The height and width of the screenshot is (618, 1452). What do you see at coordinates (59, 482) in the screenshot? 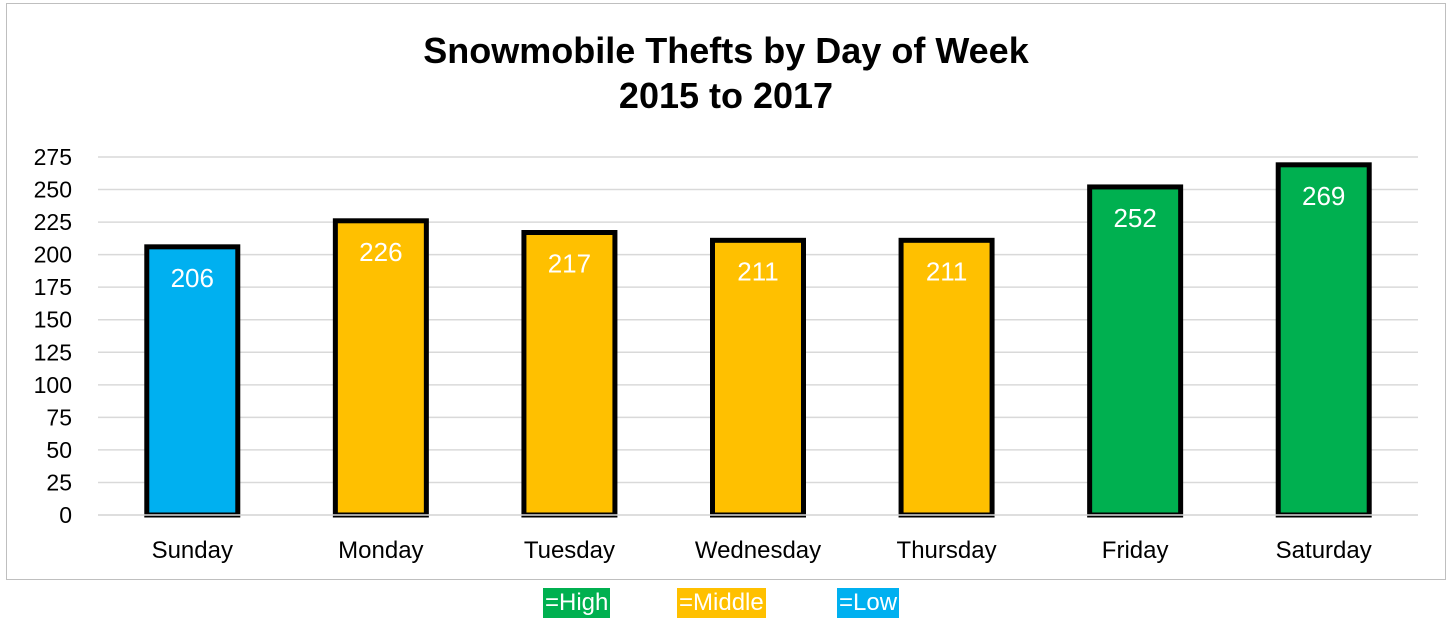
I see `y-tick-label: 25` at bounding box center [59, 482].